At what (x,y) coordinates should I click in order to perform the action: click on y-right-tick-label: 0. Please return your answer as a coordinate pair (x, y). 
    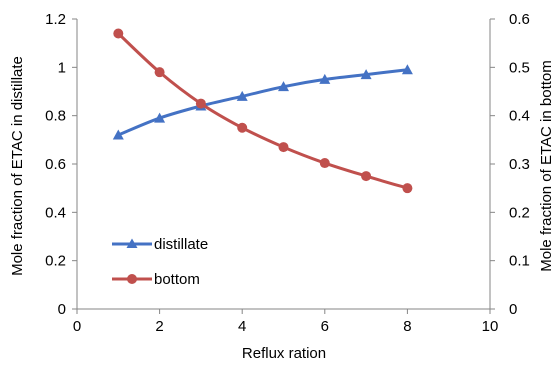
    Looking at the image, I should click on (513, 309).